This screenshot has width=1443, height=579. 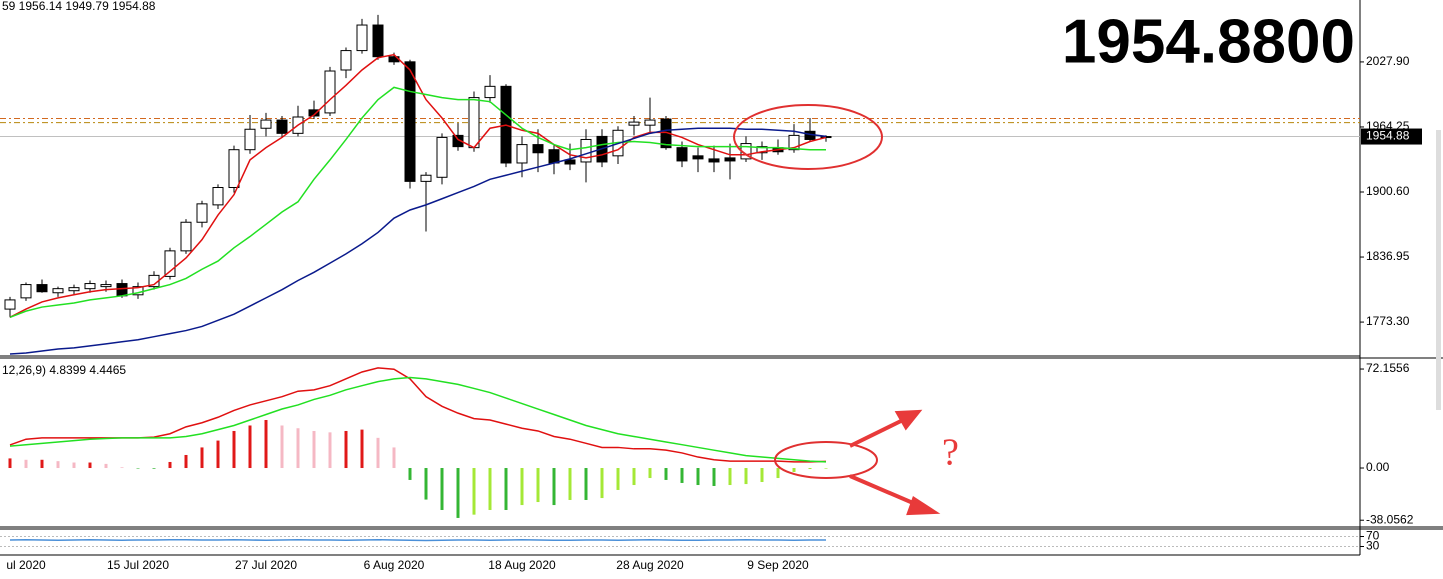 What do you see at coordinates (266, 565) in the screenshot?
I see `x-tick-label: 27 Jul 2020` at bounding box center [266, 565].